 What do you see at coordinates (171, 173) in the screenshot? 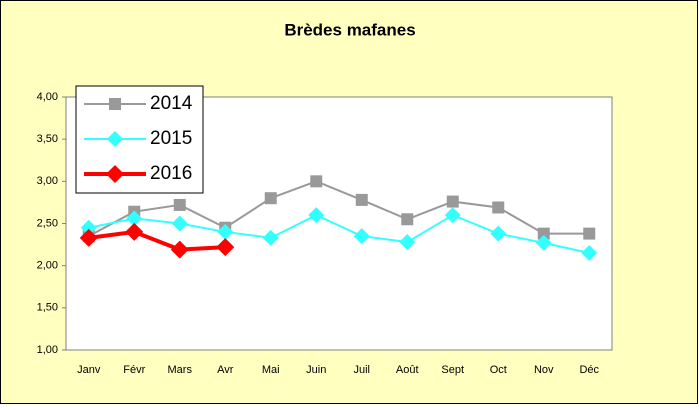
I see `legend-label: 2016` at bounding box center [171, 173].